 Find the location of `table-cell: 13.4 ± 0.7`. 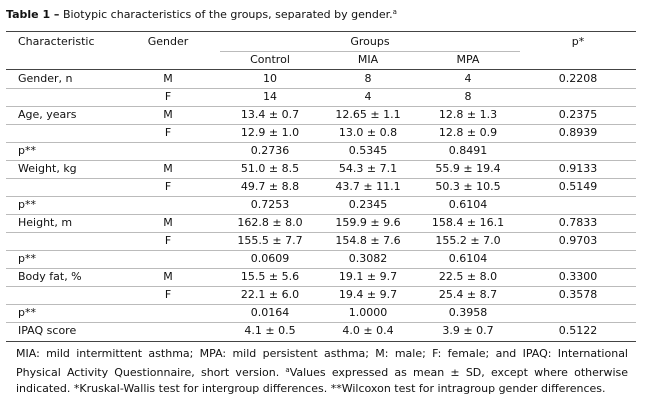

table-cell: 13.4 ± 0.7 is located at coordinates (270, 114).